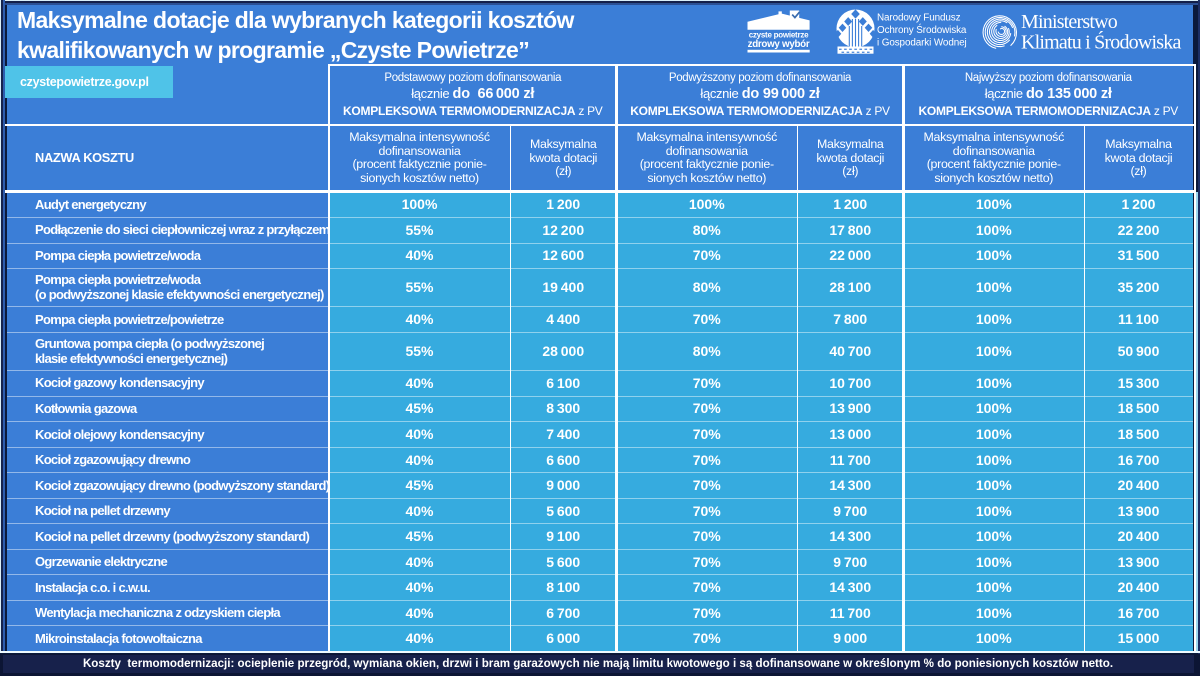 The width and height of the screenshot is (1200, 676). I want to click on svg-text: czyste powietrze, so click(779, 34).